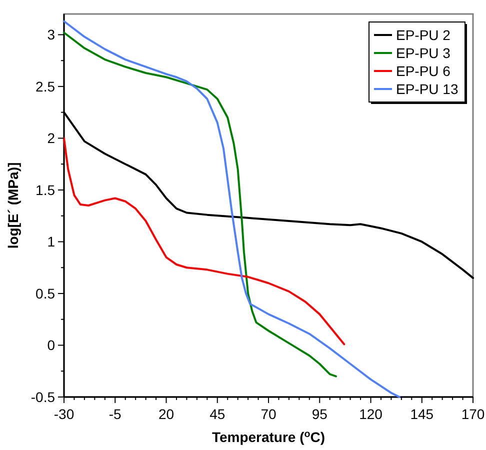 This screenshot has width=486, height=450. Describe the element at coordinates (427, 89) in the screenshot. I see `legend-label: EP-PU 13` at that location.